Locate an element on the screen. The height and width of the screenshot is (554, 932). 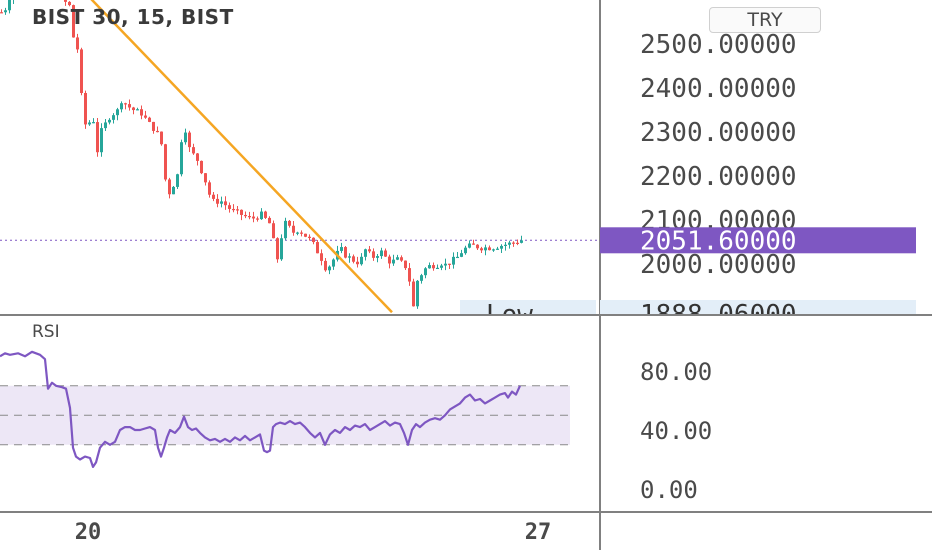
low-value: 1888.06000 is located at coordinates (718, 315).